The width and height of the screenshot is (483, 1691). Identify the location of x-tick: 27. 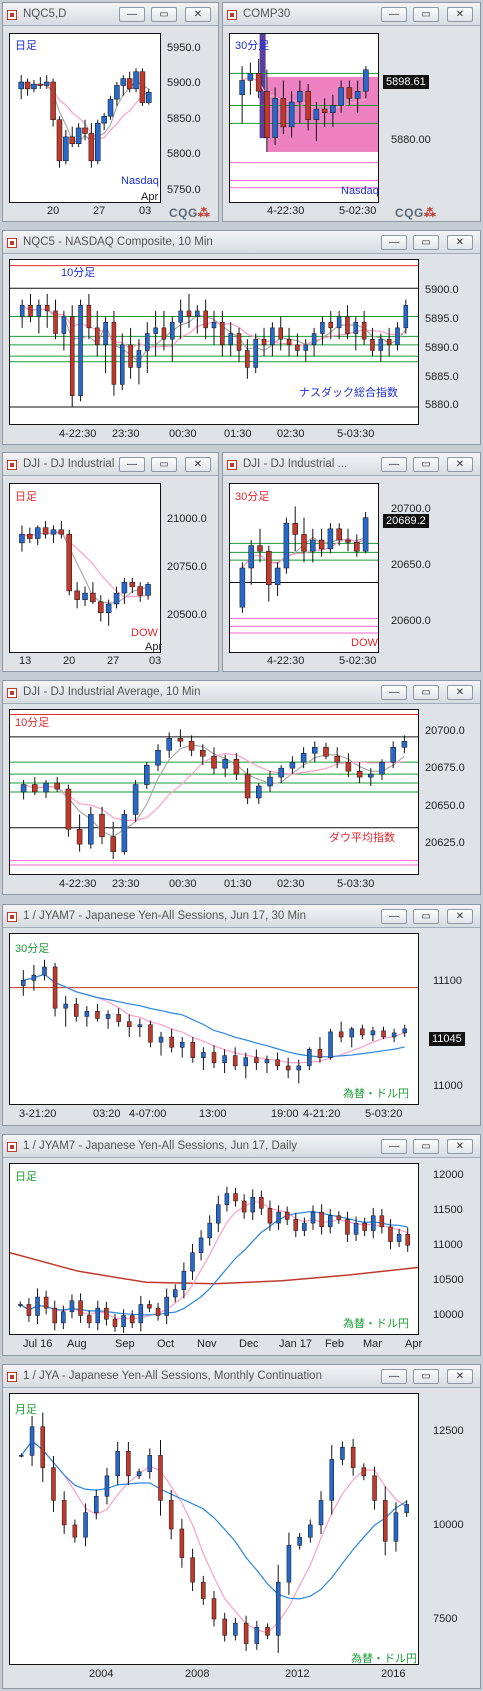
(99, 211).